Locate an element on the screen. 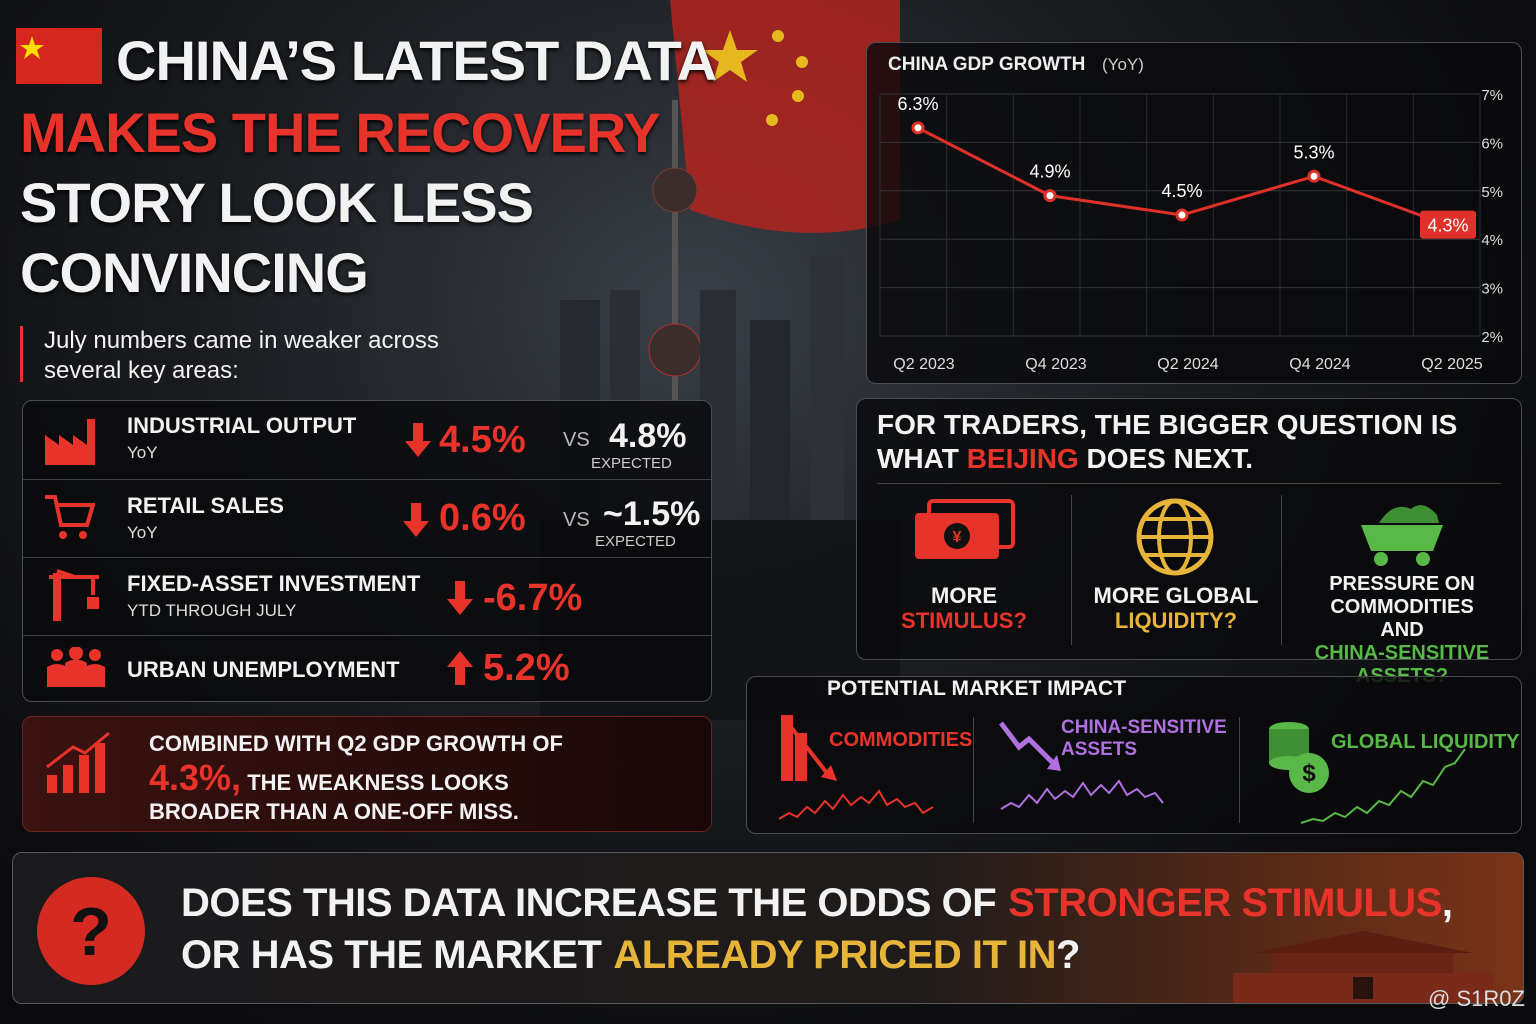  chart-title: CHINA GDP GROWTH is located at coordinates (986, 64).